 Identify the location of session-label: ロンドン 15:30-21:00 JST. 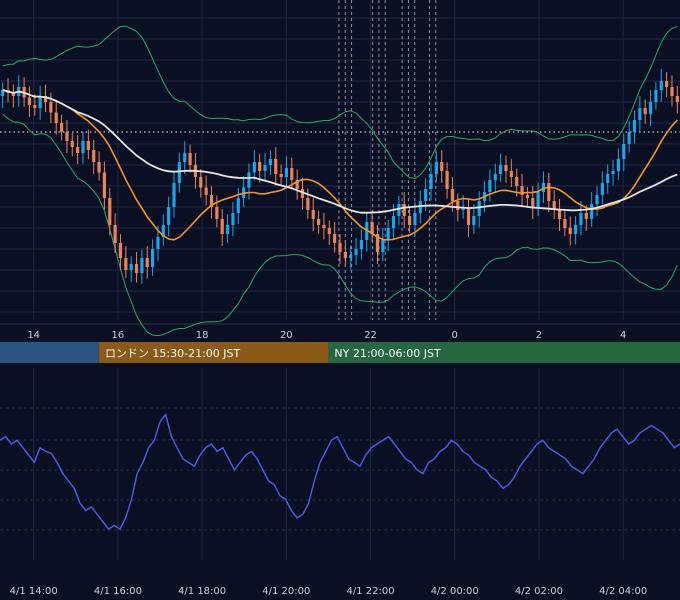
(173, 353).